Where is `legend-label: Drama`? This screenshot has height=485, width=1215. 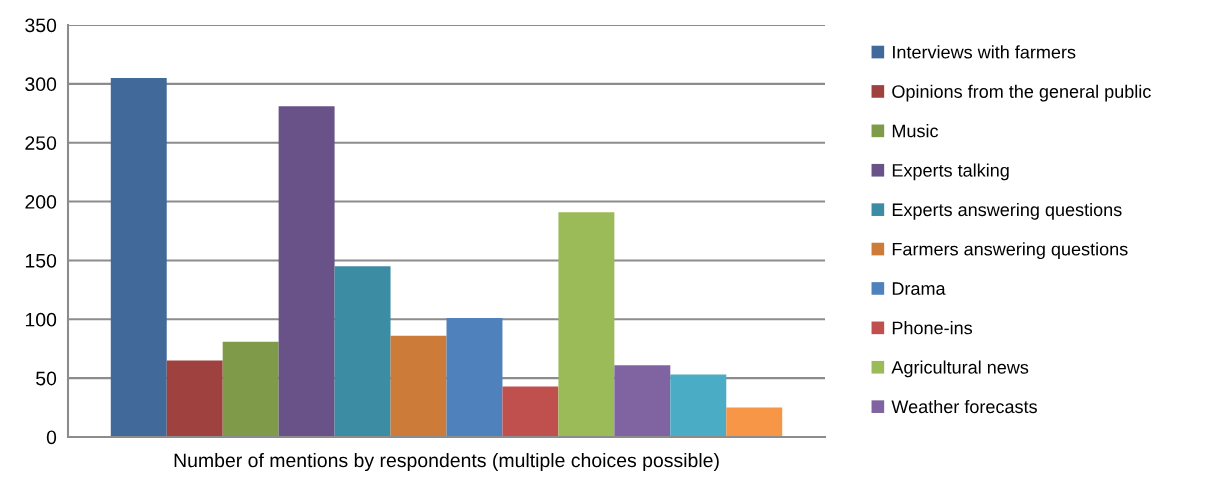 legend-label: Drama is located at coordinates (919, 288).